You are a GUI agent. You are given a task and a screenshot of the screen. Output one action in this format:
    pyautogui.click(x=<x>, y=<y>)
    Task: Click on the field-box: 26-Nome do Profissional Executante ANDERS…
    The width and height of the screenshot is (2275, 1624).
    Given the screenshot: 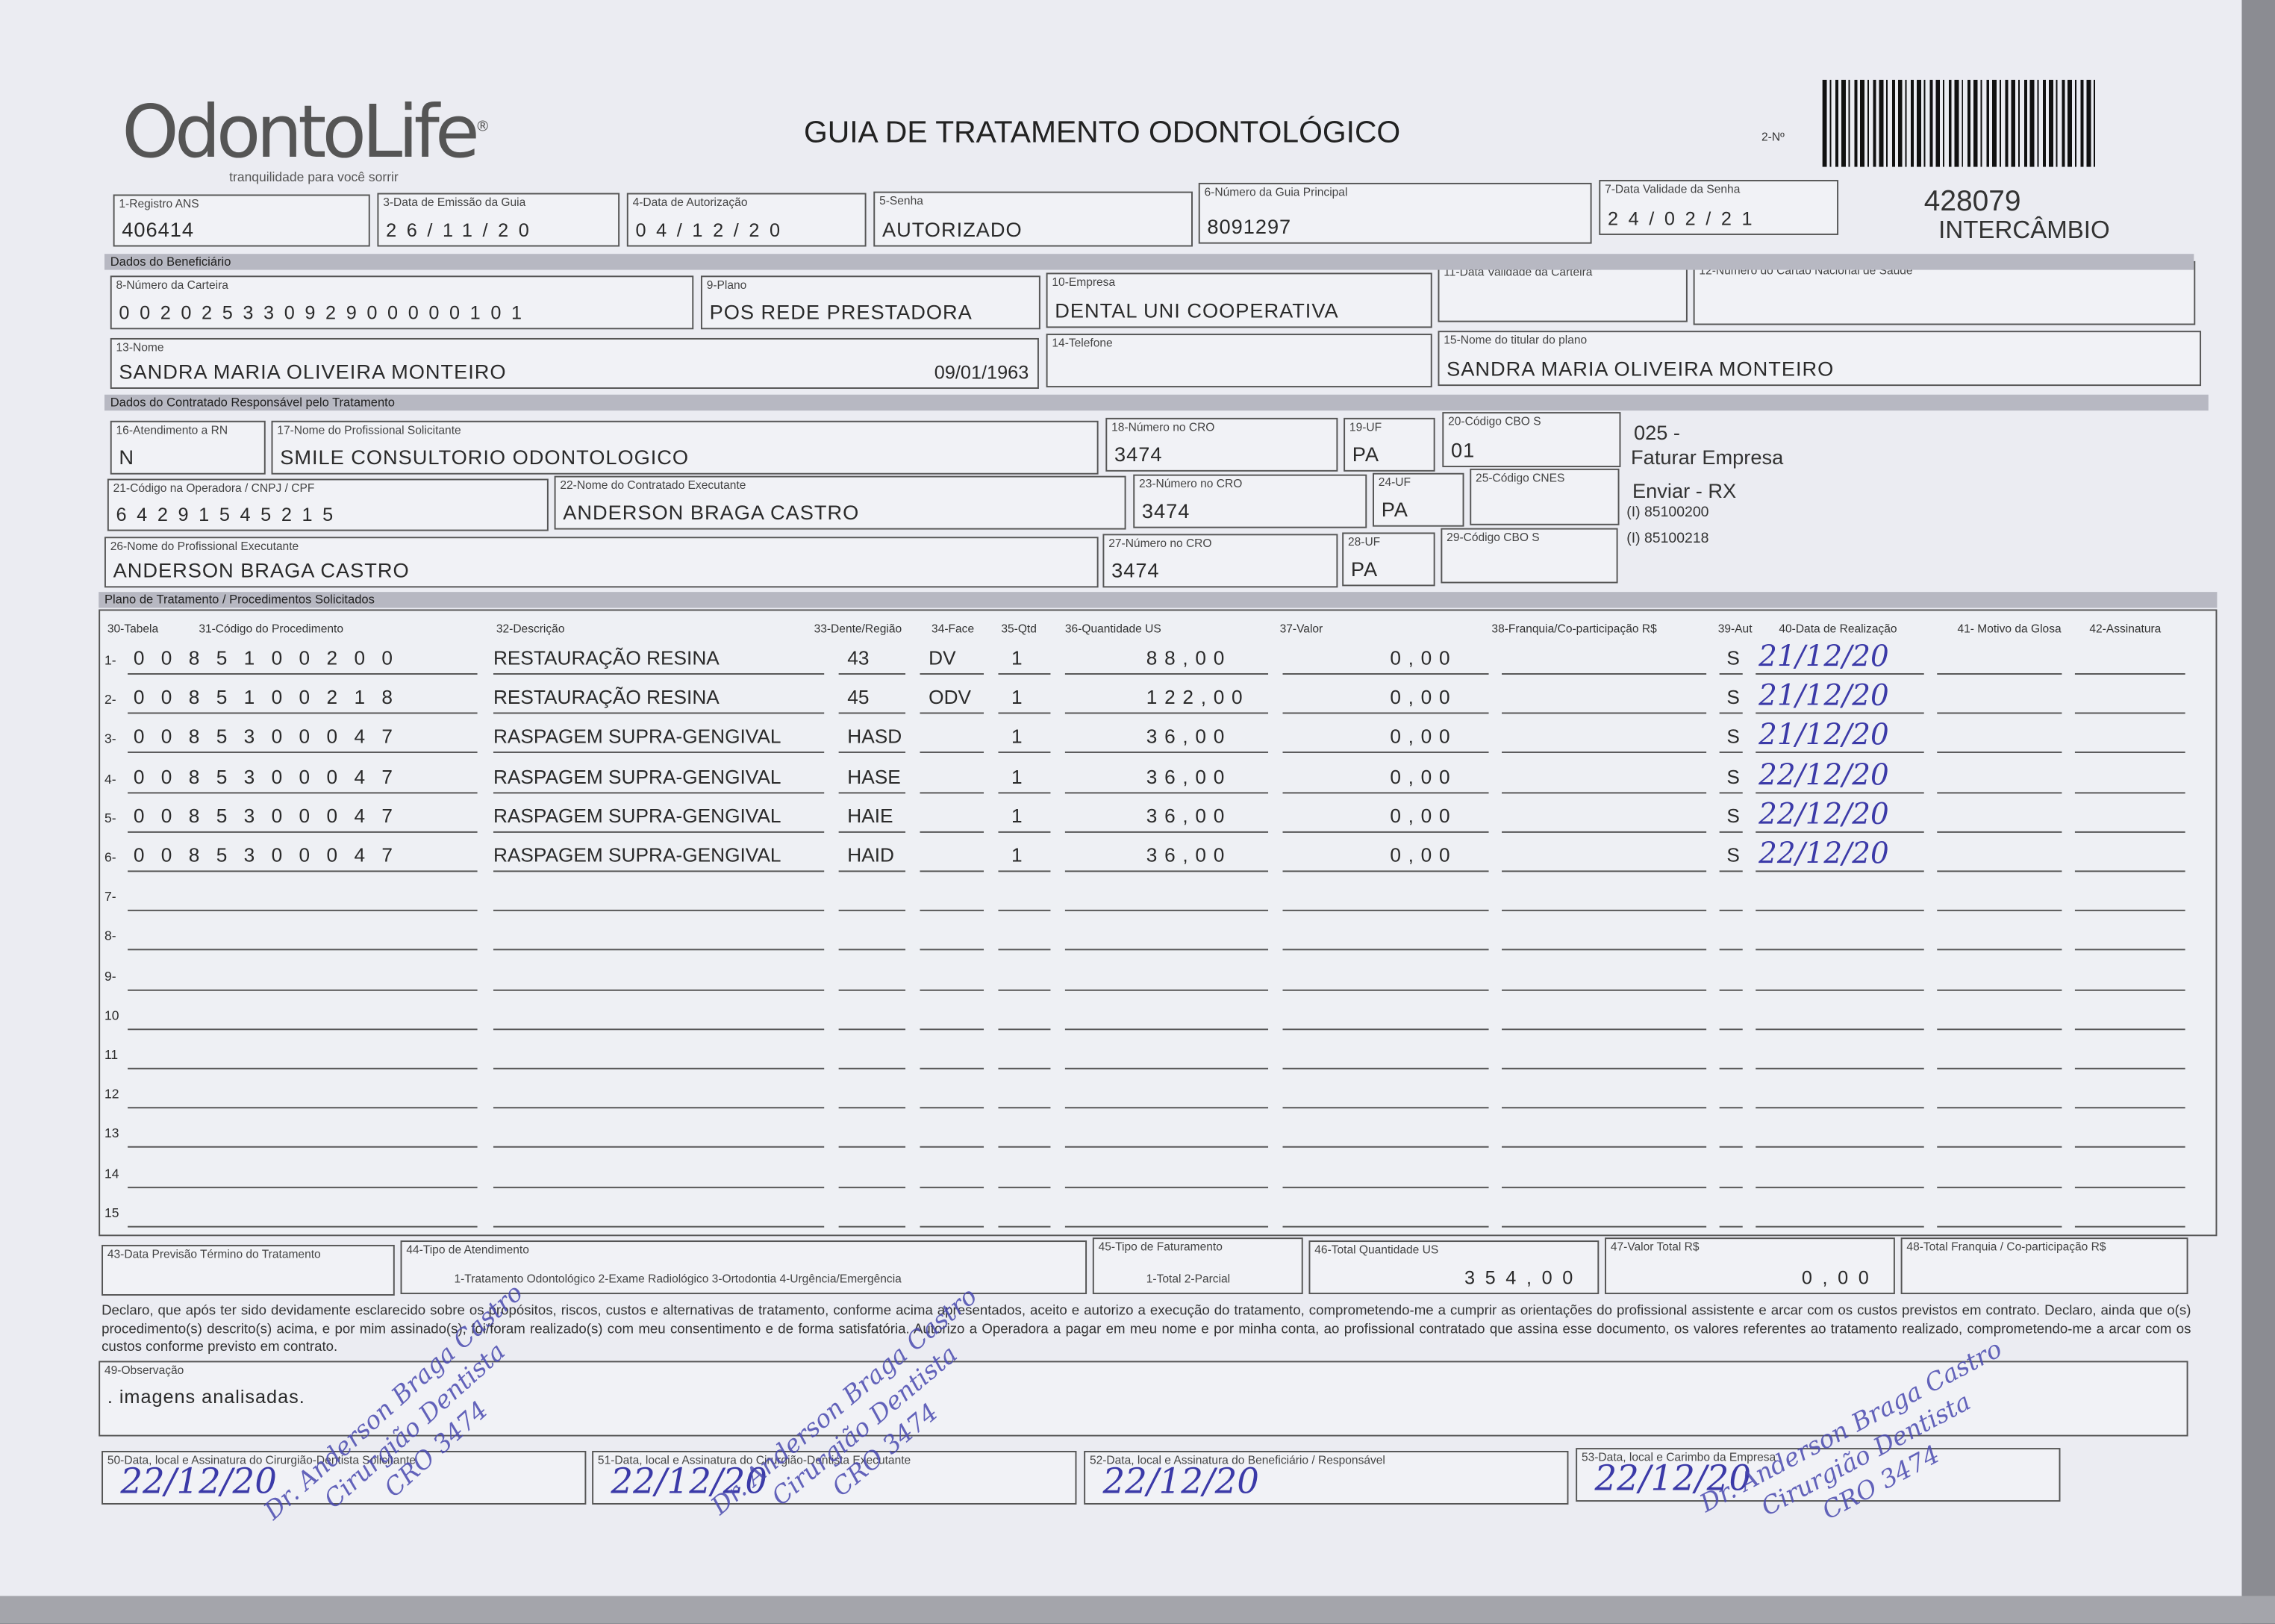 What is the action you would take?
    pyautogui.click(x=601, y=562)
    